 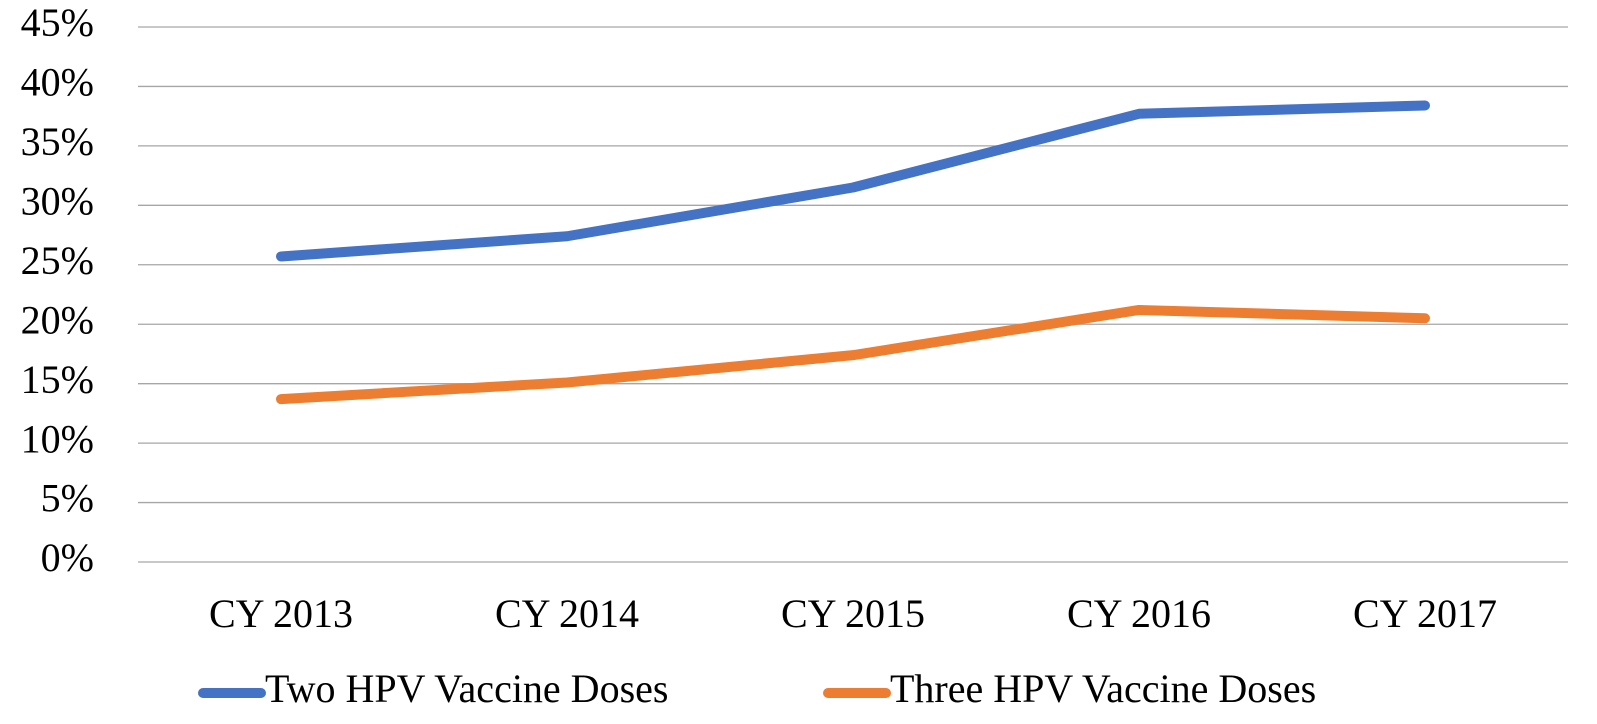 I want to click on y-tick-label: 10%, so click(x=57, y=438).